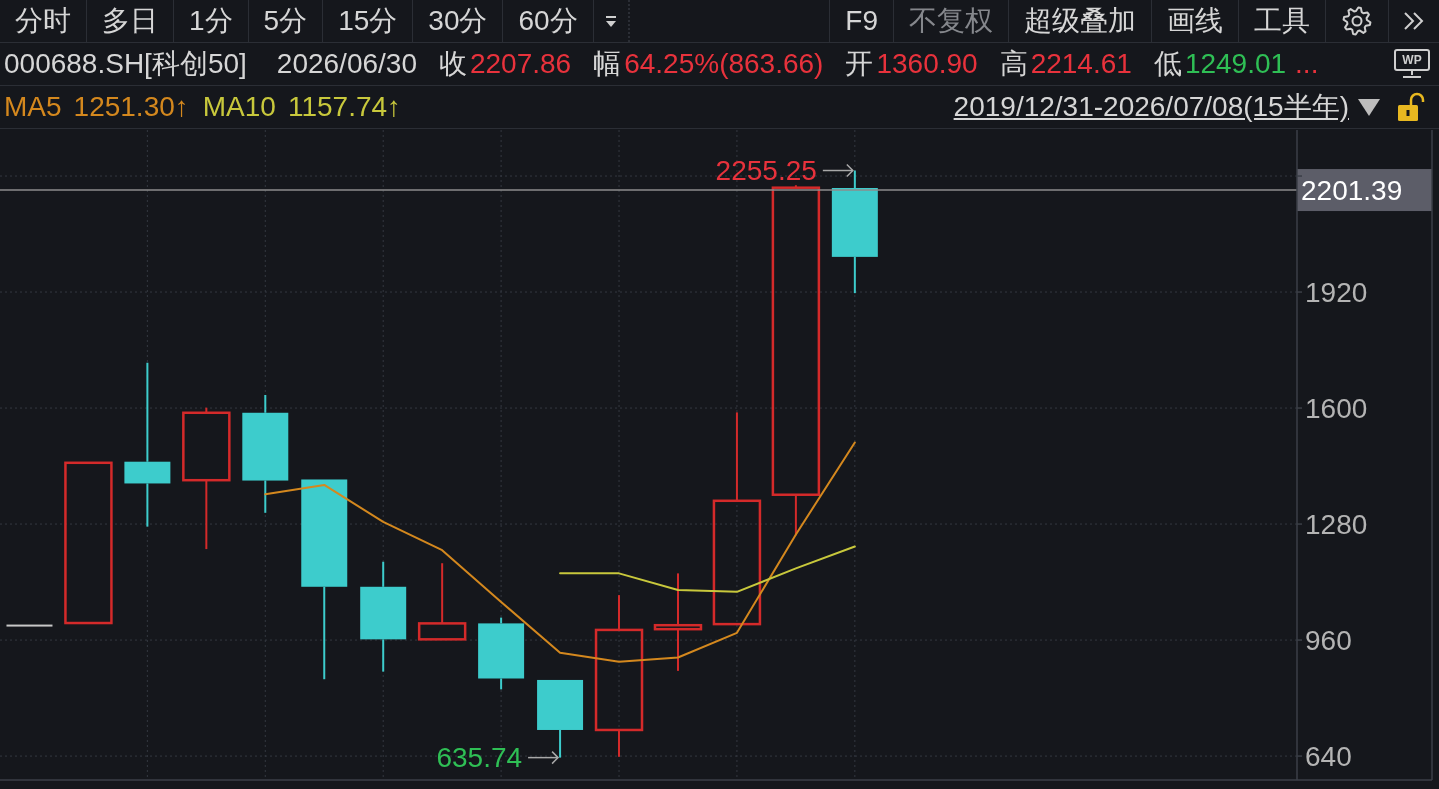 This screenshot has width=1439, height=789. I want to click on text: 2026/06/30, so click(346, 63).